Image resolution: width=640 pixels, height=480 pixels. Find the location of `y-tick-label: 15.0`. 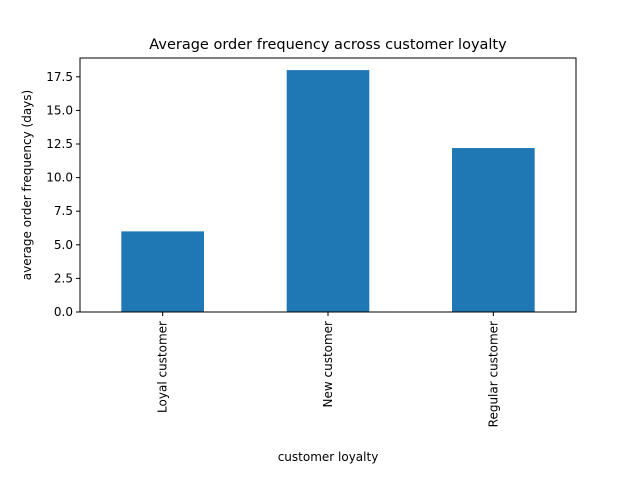

y-tick-label: 15.0 is located at coordinates (59, 110).